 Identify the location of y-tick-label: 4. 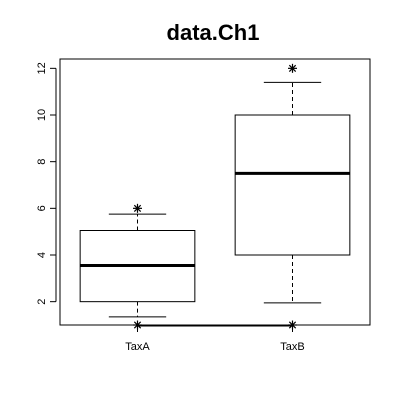
(42, 255).